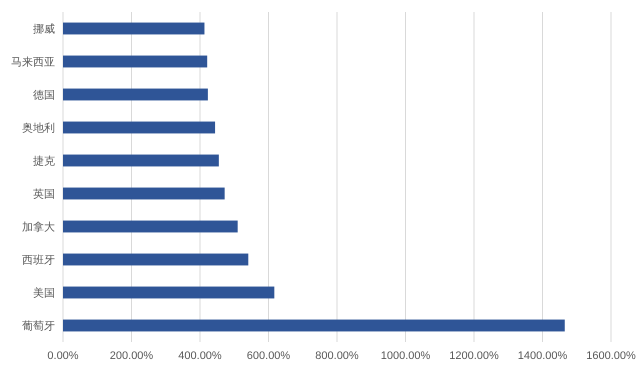 The height and width of the screenshot is (374, 640). What do you see at coordinates (38, 227) in the screenshot?
I see `y-tick-label: 加拿大` at bounding box center [38, 227].